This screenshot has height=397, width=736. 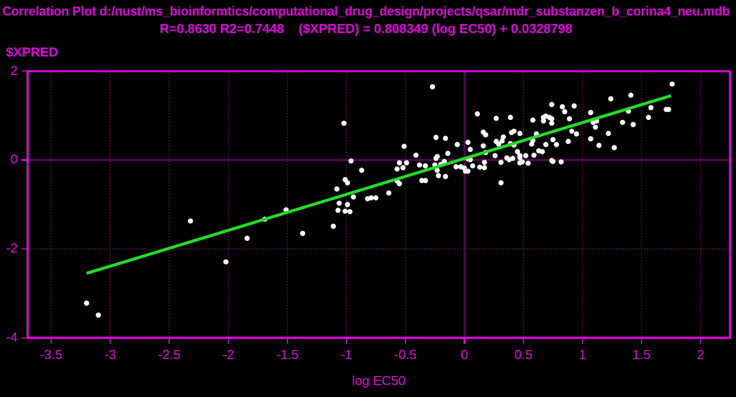 What do you see at coordinates (287, 354) in the screenshot?
I see `x-tick-label: -1.5` at bounding box center [287, 354].